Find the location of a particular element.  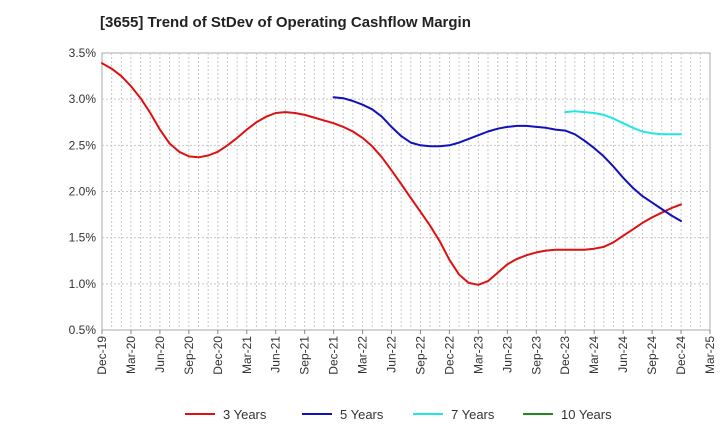

x-tick-label: Sep-22 is located at coordinates (420, 355).